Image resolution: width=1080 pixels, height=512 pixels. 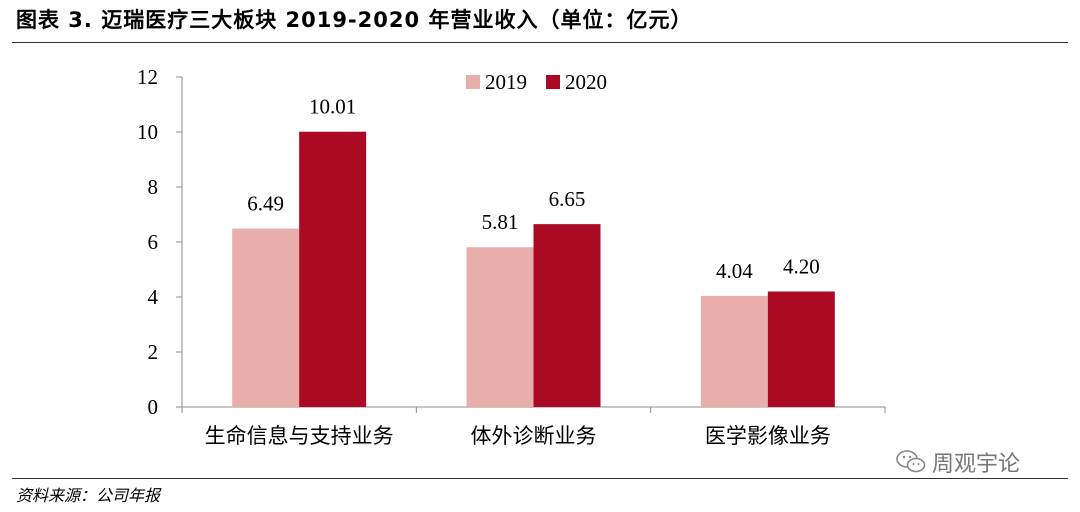 I want to click on y-tick-label-3: 6, so click(x=153, y=242).